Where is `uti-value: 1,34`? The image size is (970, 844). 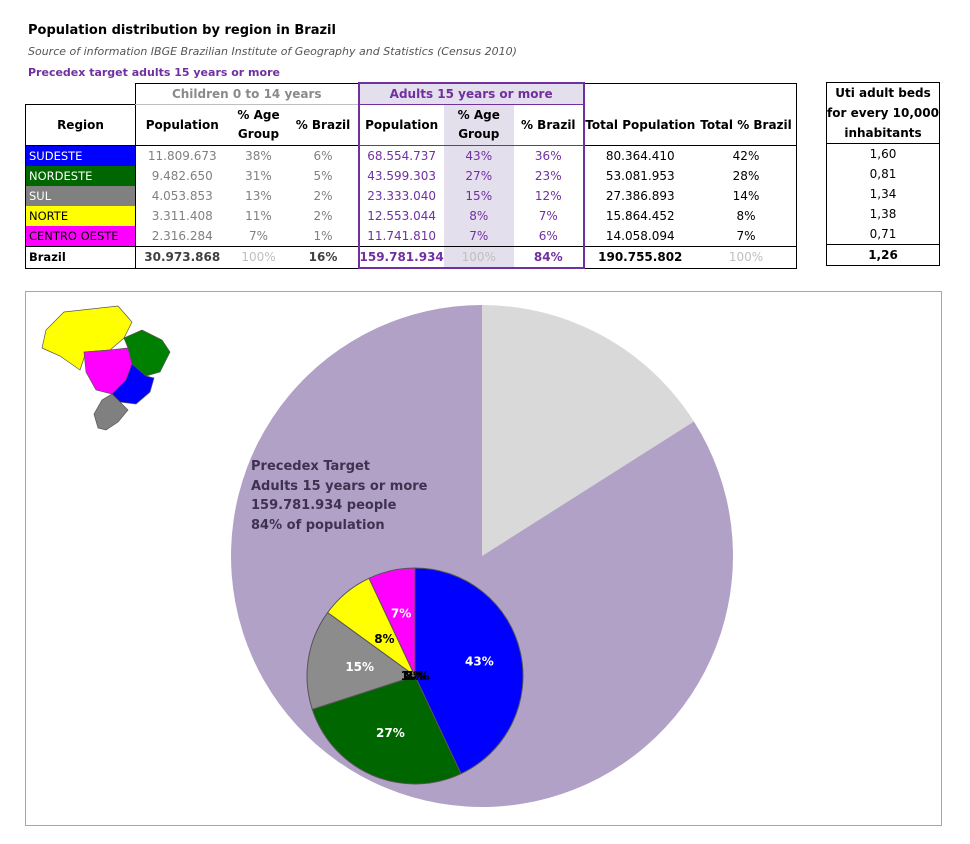 uti-value: 1,34 is located at coordinates (883, 194).